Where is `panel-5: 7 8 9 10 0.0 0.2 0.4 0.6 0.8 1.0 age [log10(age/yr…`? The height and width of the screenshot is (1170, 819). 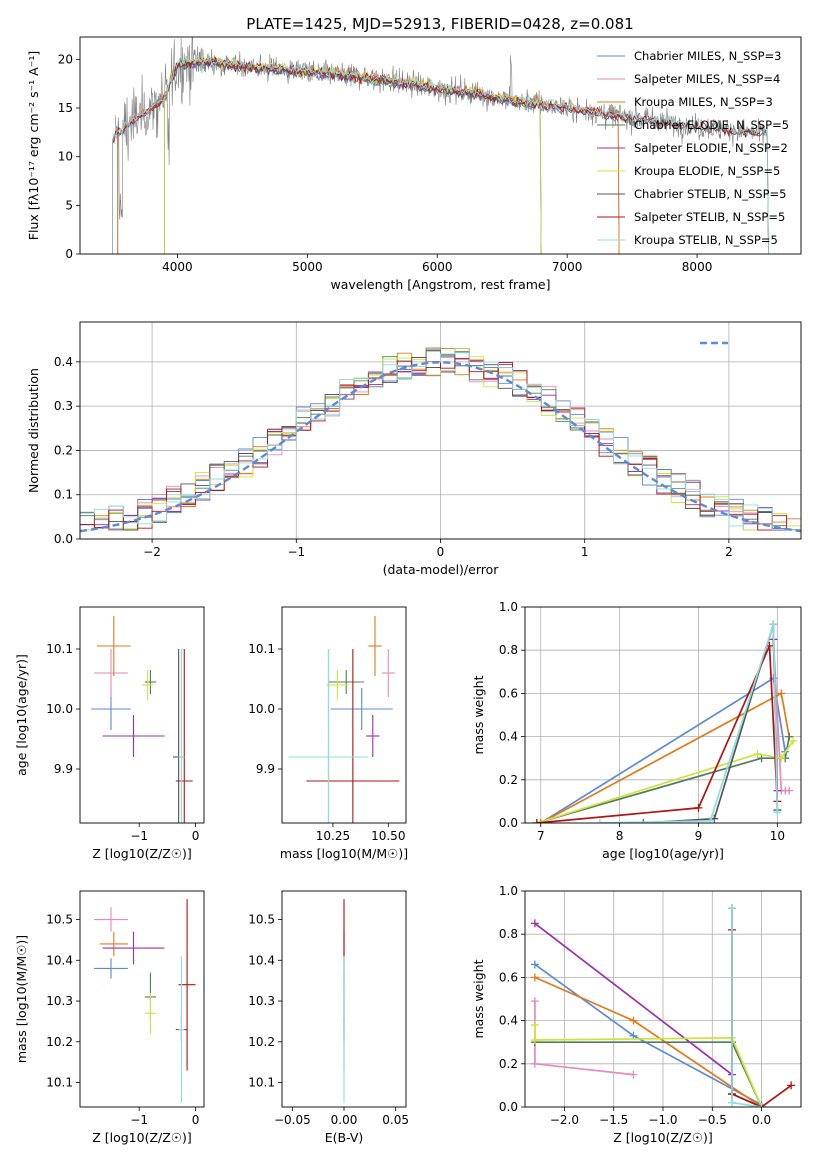
panel-5: 7 8 9 10 0.0 0.2 0.4 0.6 0.8 1.0 age [log10(age/yr… is located at coordinates (636, 730).